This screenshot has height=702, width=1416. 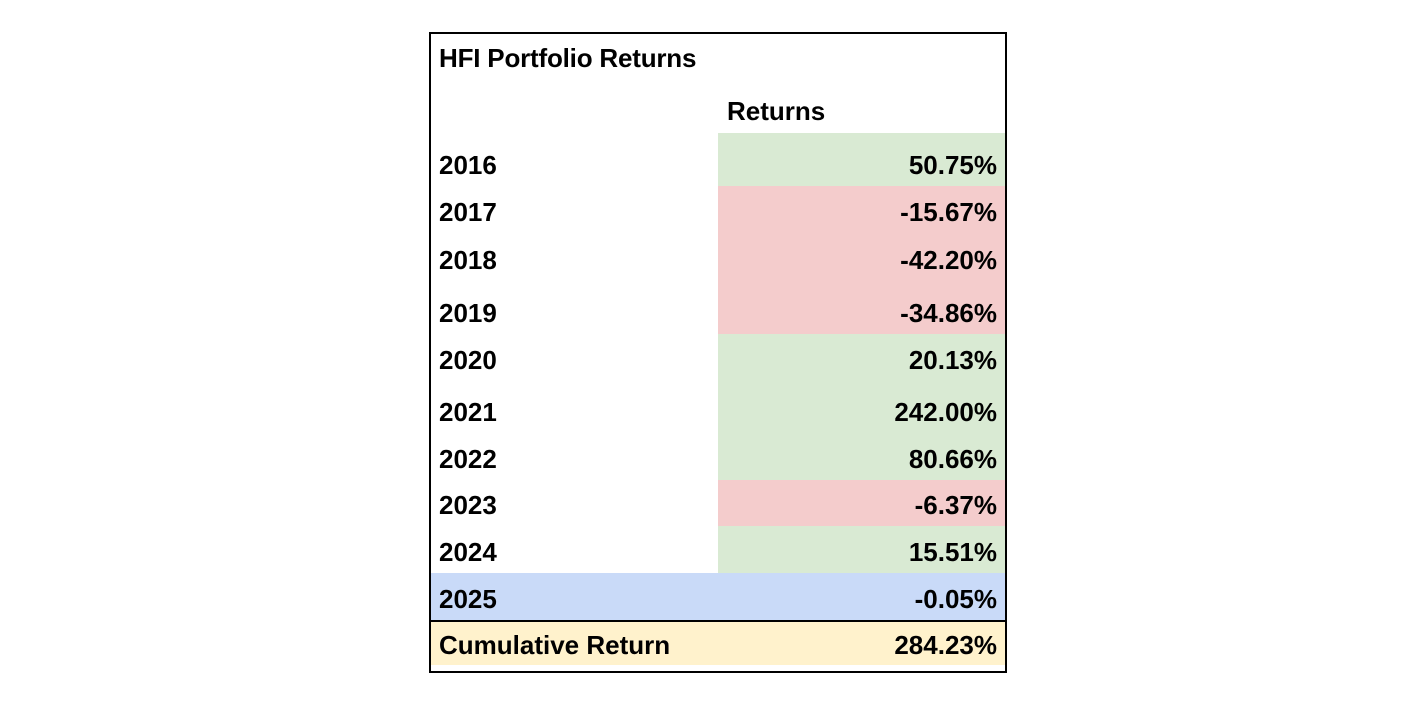 I want to click on table-row: 2022 80.66%, so click(x=718, y=456).